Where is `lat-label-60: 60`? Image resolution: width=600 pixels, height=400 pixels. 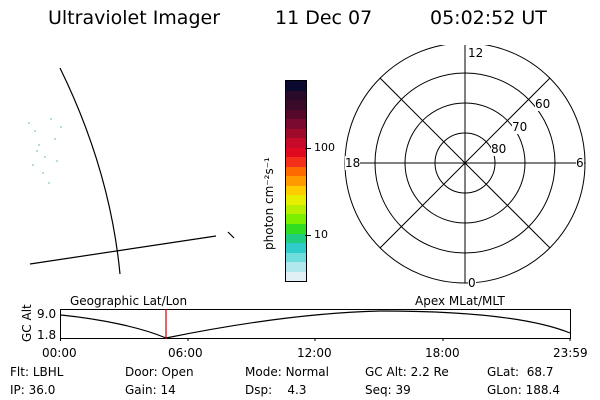 lat-label-60: 60 is located at coordinates (543, 104).